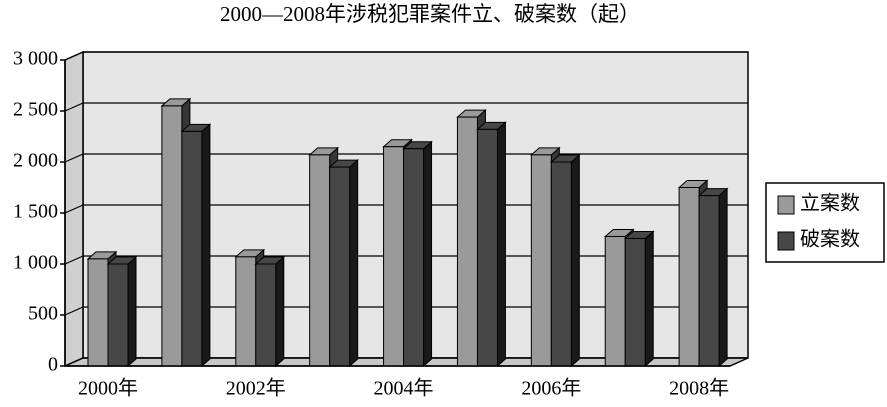 This screenshot has height=407, width=887. What do you see at coordinates (35, 212) in the screenshot?
I see `y-tick-label: 1 500` at bounding box center [35, 212].